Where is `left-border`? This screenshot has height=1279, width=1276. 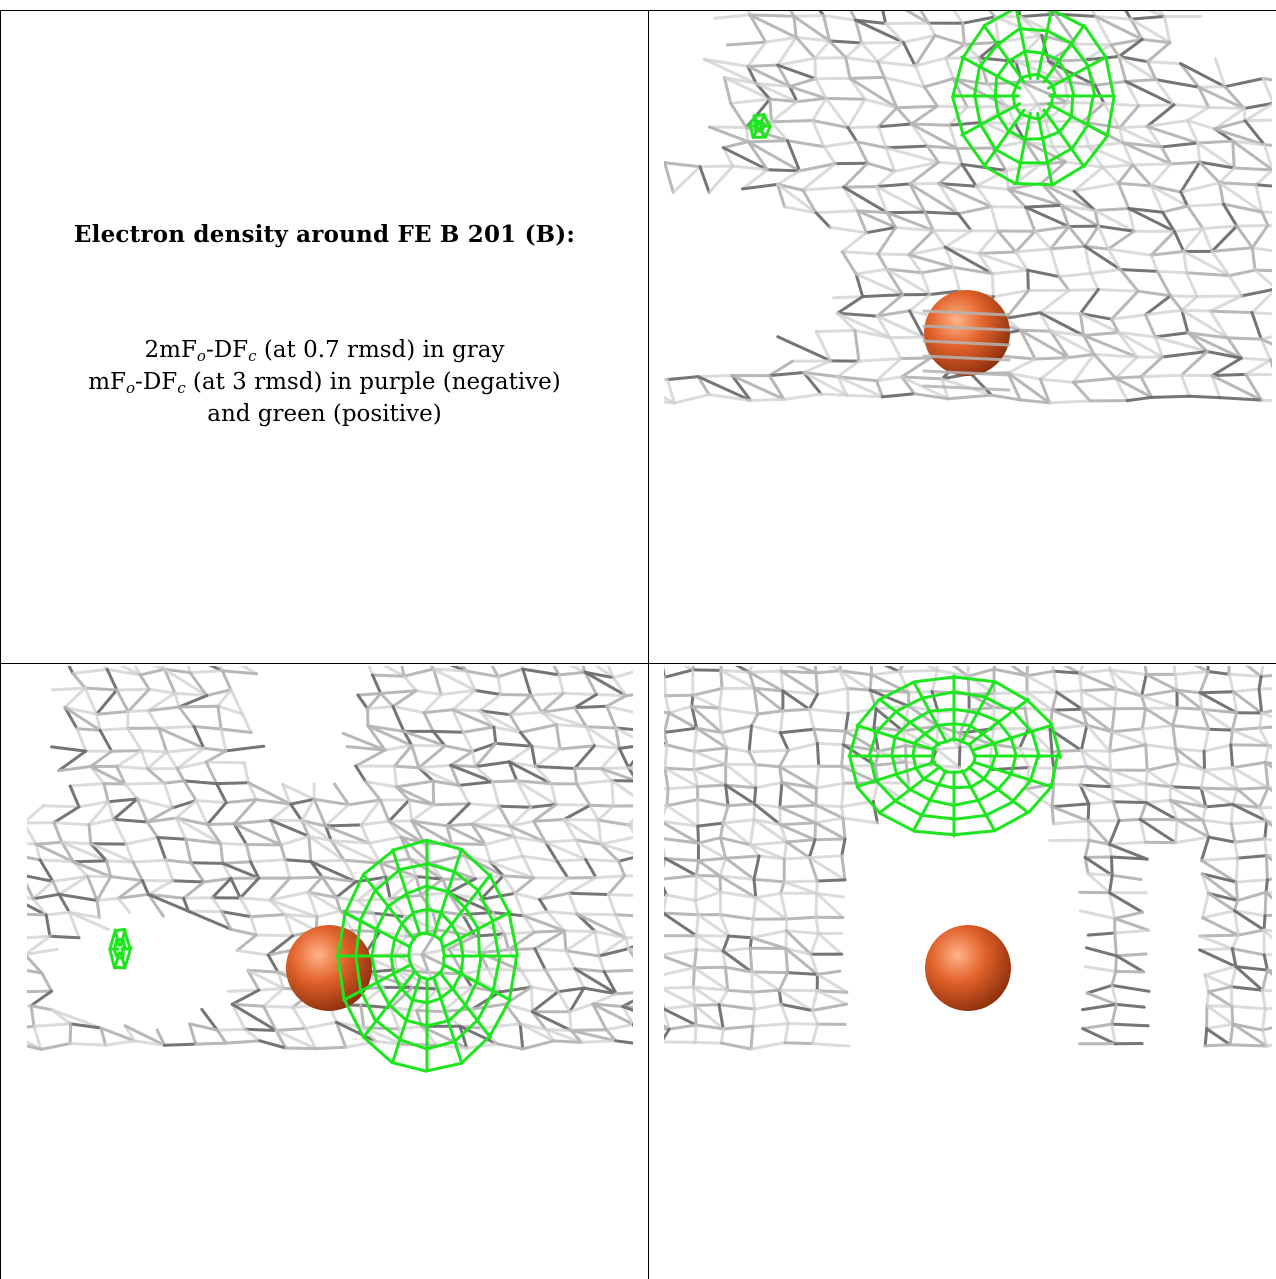
left-border is located at coordinates (0, 644).